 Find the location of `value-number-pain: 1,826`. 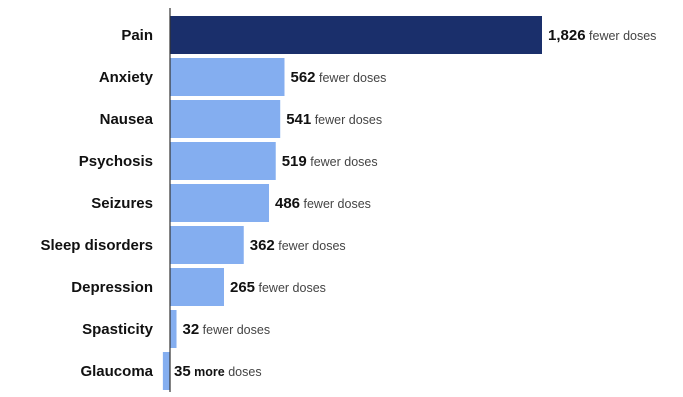

value-number-pain: 1,826 is located at coordinates (567, 35).